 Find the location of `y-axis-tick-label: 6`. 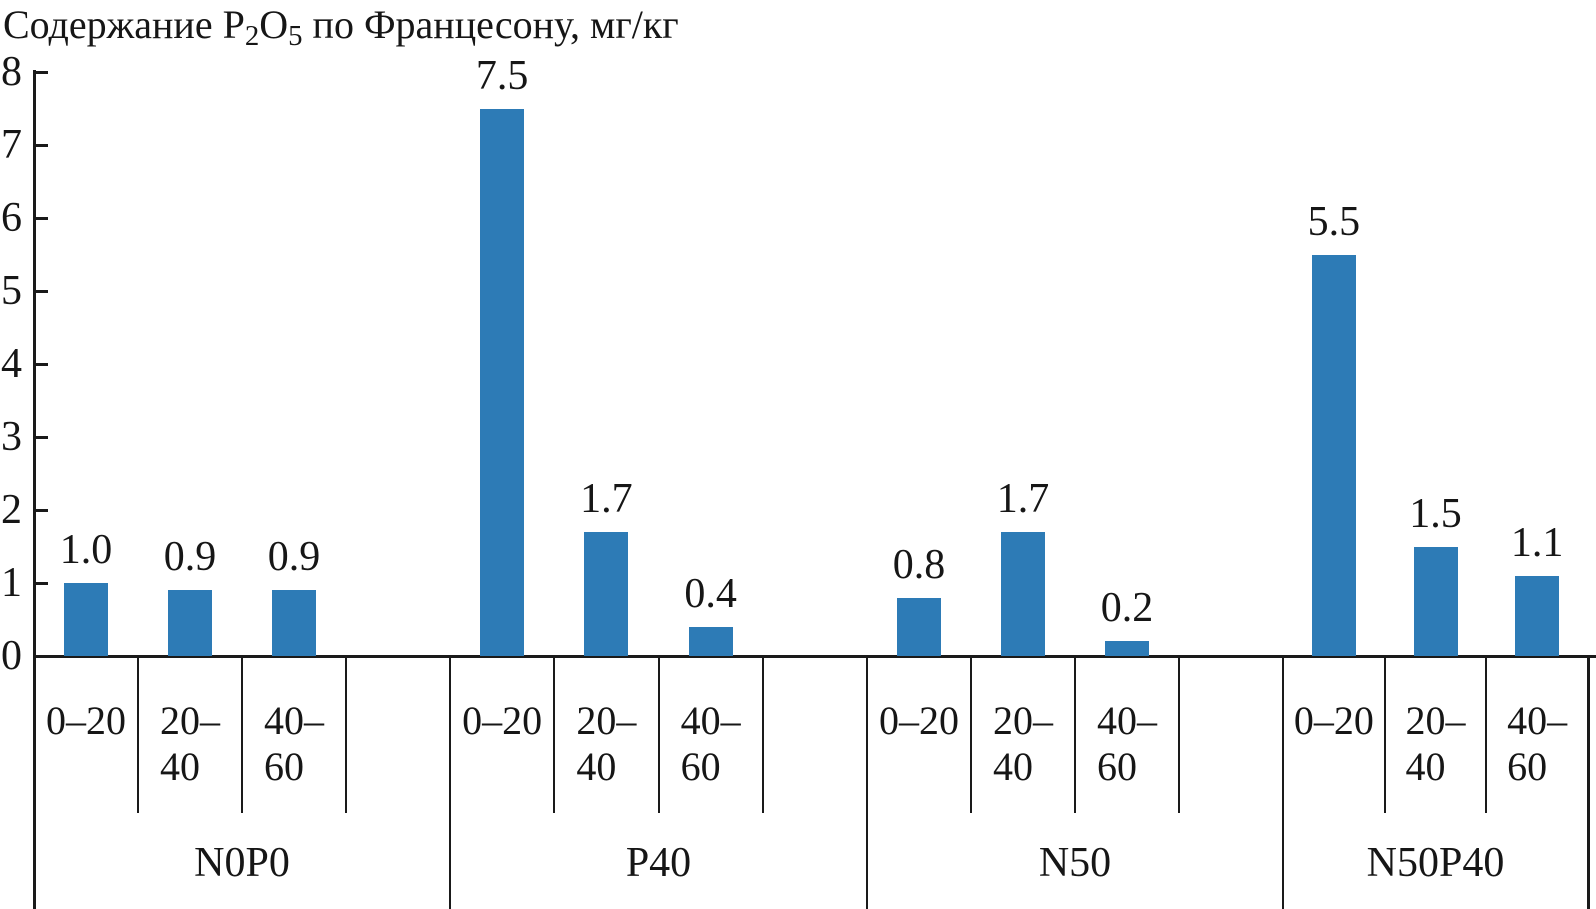

y-axis-tick-label: 6 is located at coordinates (11, 218).